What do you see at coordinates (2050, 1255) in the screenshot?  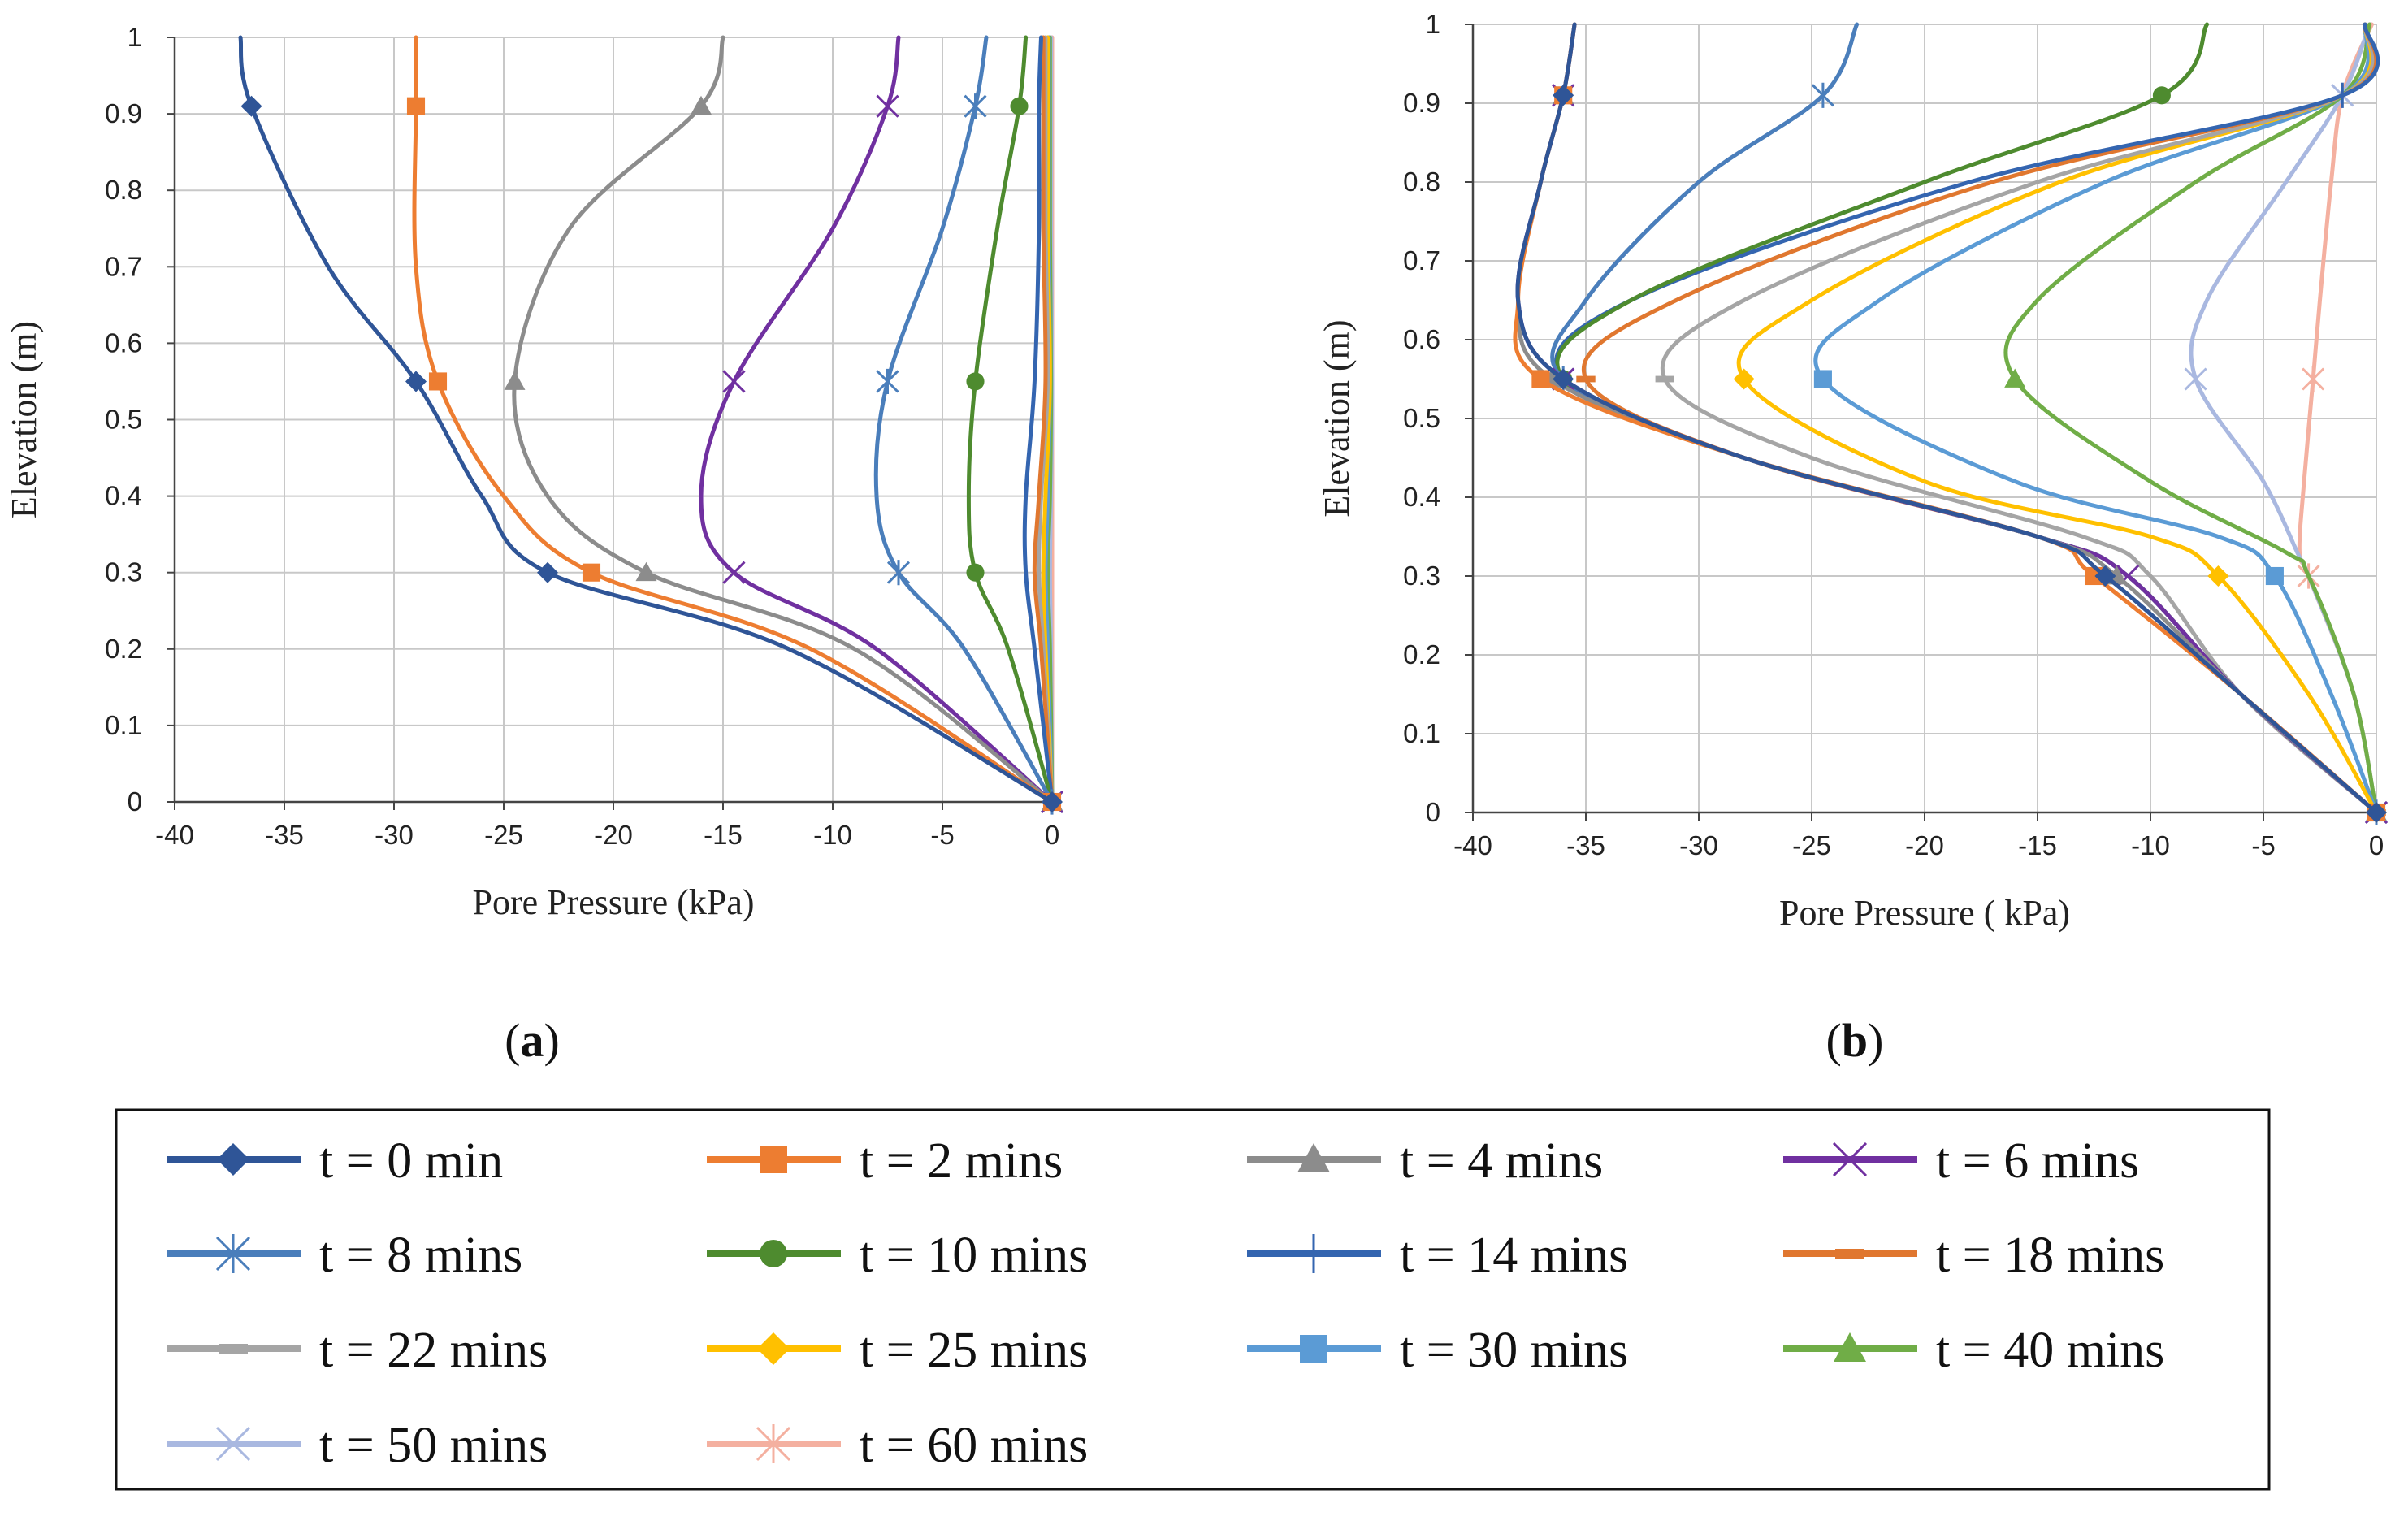 I see `legend-label: t = 18 mins` at bounding box center [2050, 1255].